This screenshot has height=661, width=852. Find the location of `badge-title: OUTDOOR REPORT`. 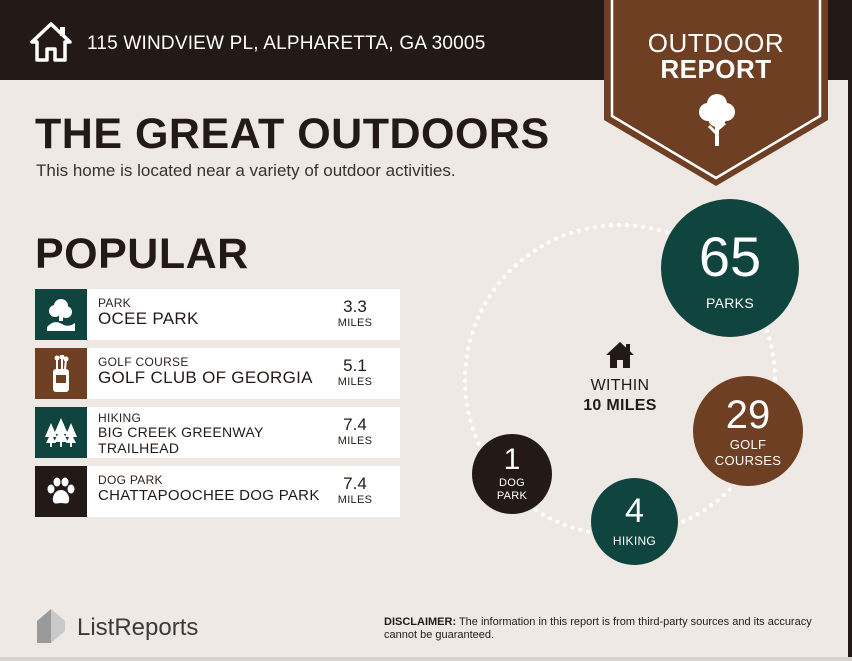

badge-title: OUTDOOR REPORT is located at coordinates (716, 56).